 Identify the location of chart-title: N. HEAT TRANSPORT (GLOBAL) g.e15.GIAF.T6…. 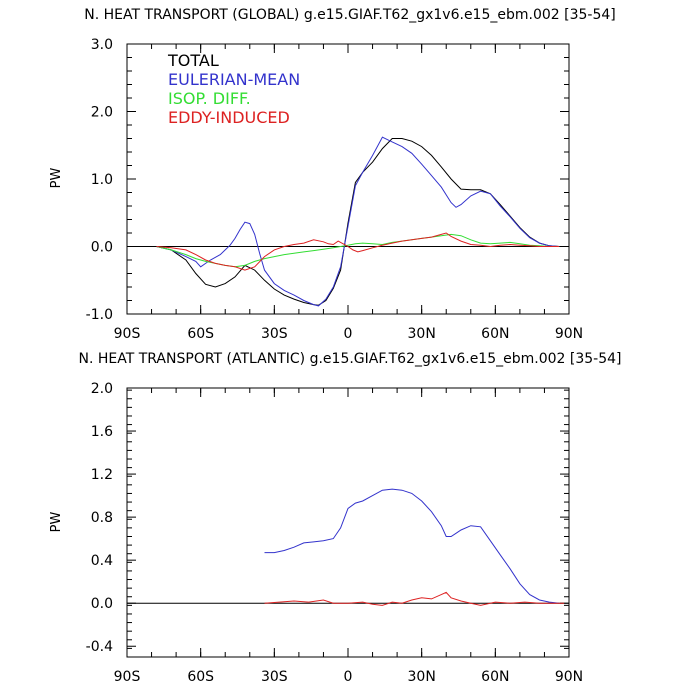
(350, 15).